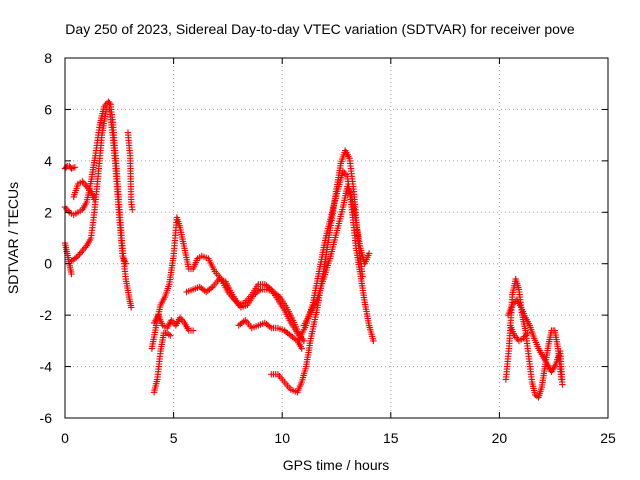  Describe the element at coordinates (48, 58) in the screenshot. I see `y-tick-label: 8` at that location.